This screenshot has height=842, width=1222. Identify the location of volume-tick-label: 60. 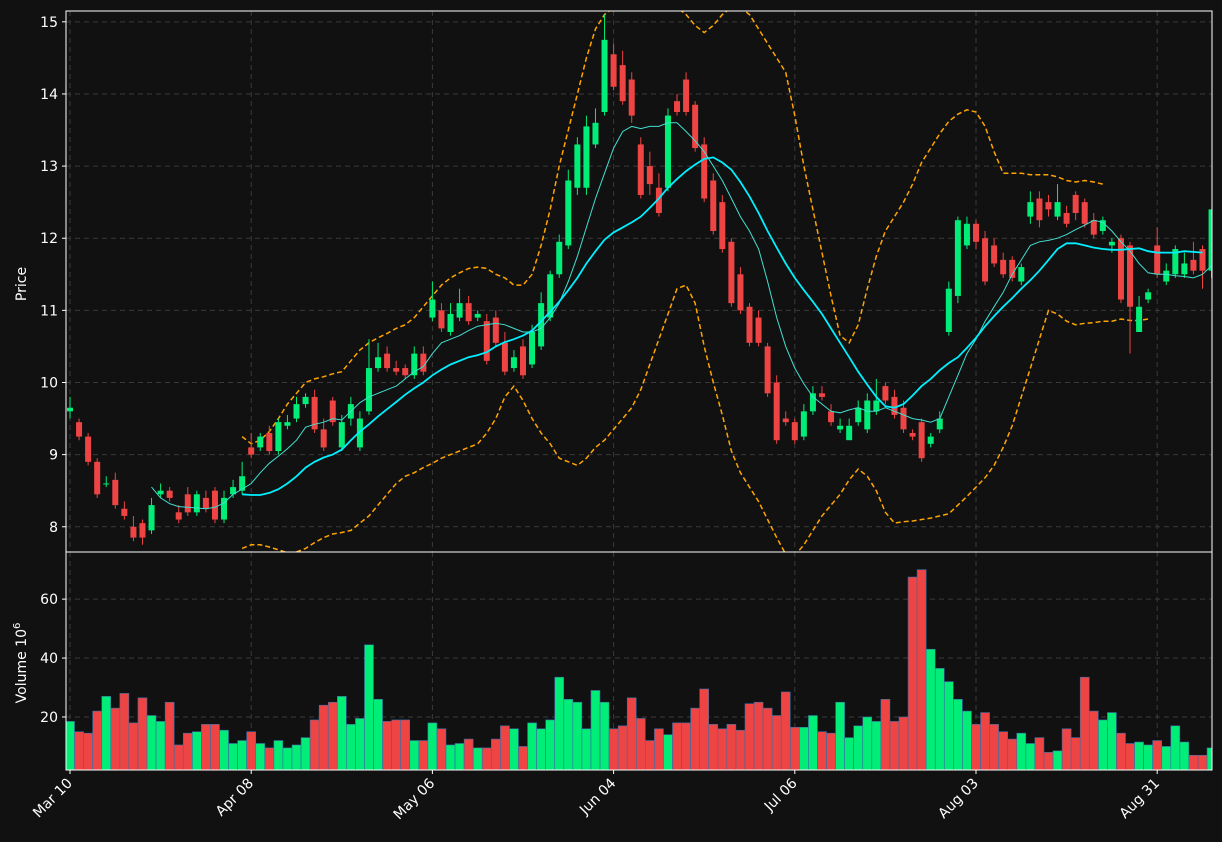
(49, 600).